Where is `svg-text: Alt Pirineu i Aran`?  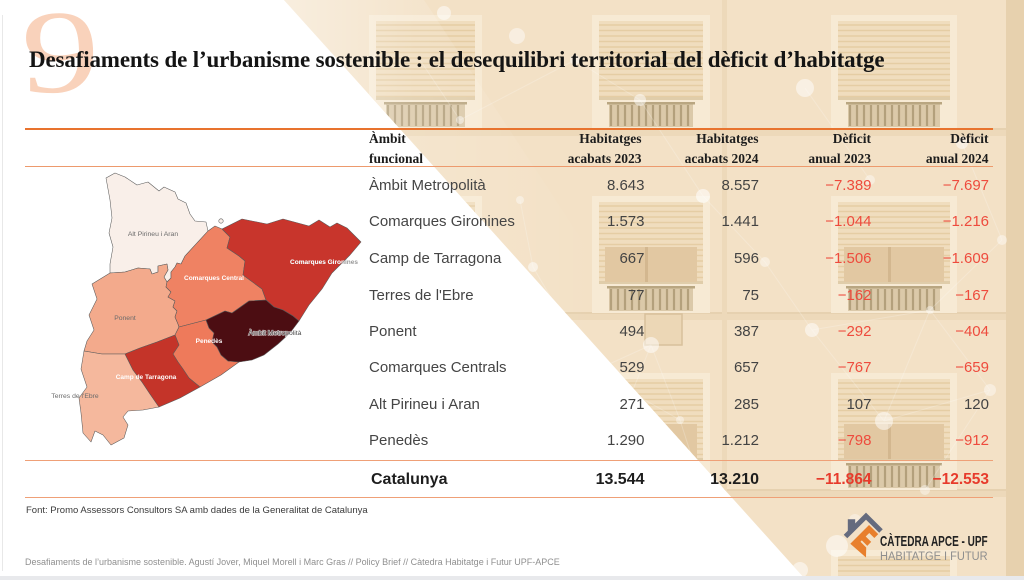 svg-text: Alt Pirineu i Aran is located at coordinates (153, 234).